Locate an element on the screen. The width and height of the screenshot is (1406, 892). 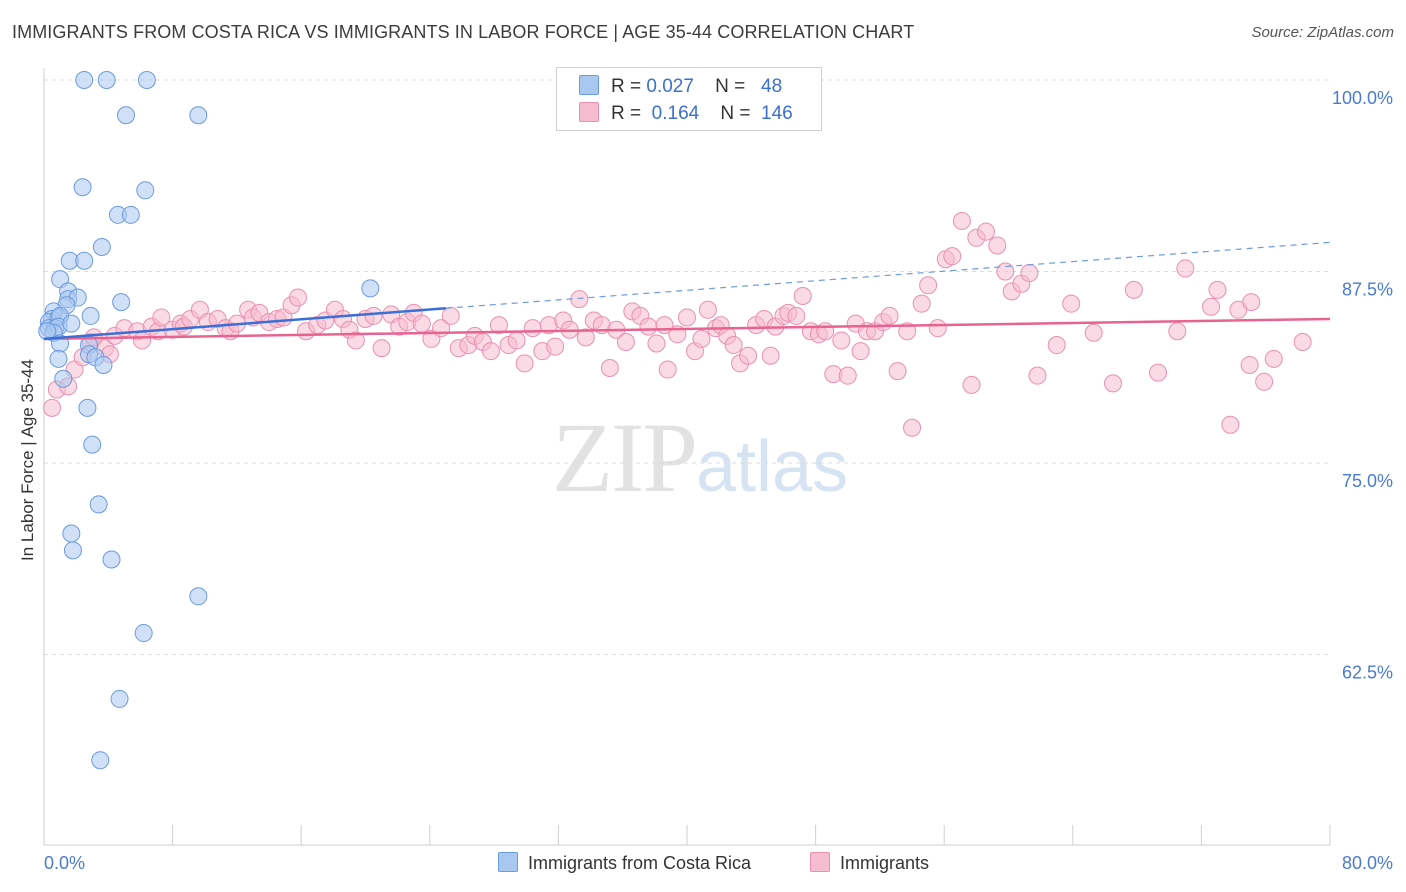
correlation-legend: R = 0.027 N = 48 R = 0.164 N = 146 is located at coordinates (689, 99).